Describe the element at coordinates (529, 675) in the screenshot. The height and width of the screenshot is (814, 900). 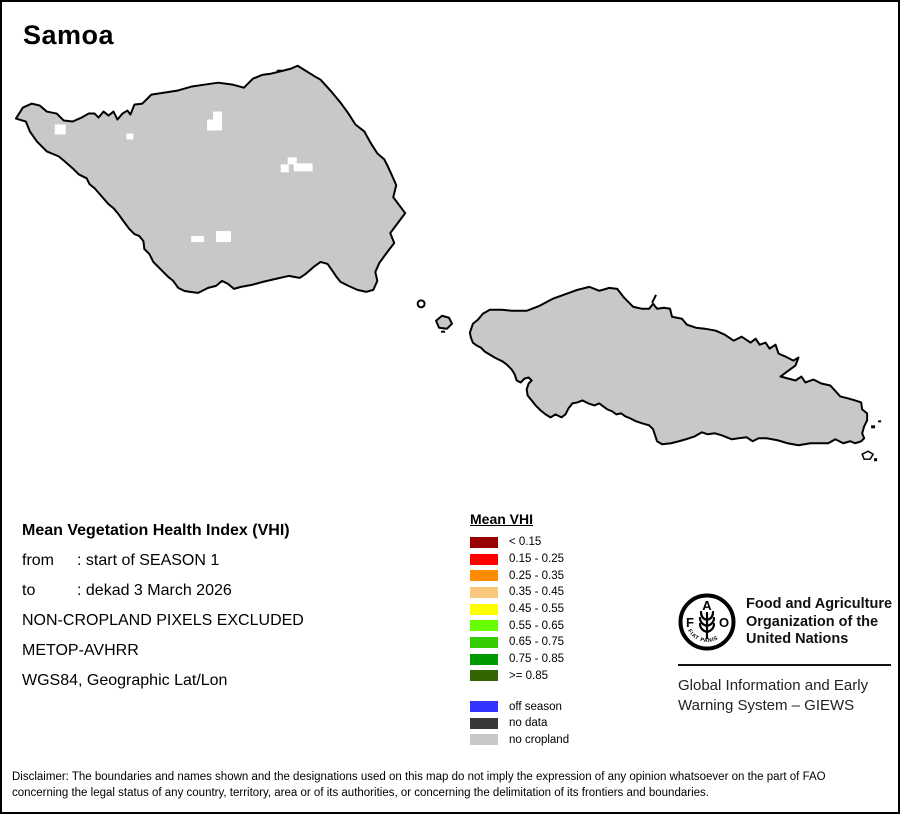
I see `legend-label: >= 0.85` at that location.